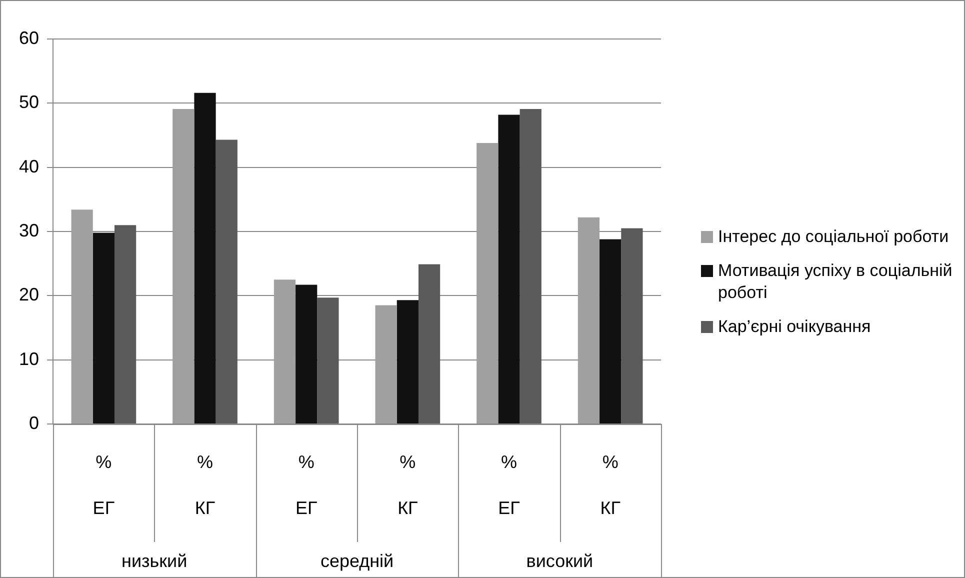  I want to click on y-tick-label: 60, so click(29, 38).